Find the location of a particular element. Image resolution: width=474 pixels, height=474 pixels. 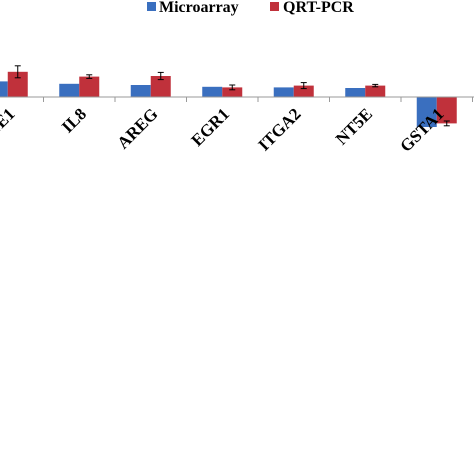

legend-swatch-microarray is located at coordinates (151, 6).